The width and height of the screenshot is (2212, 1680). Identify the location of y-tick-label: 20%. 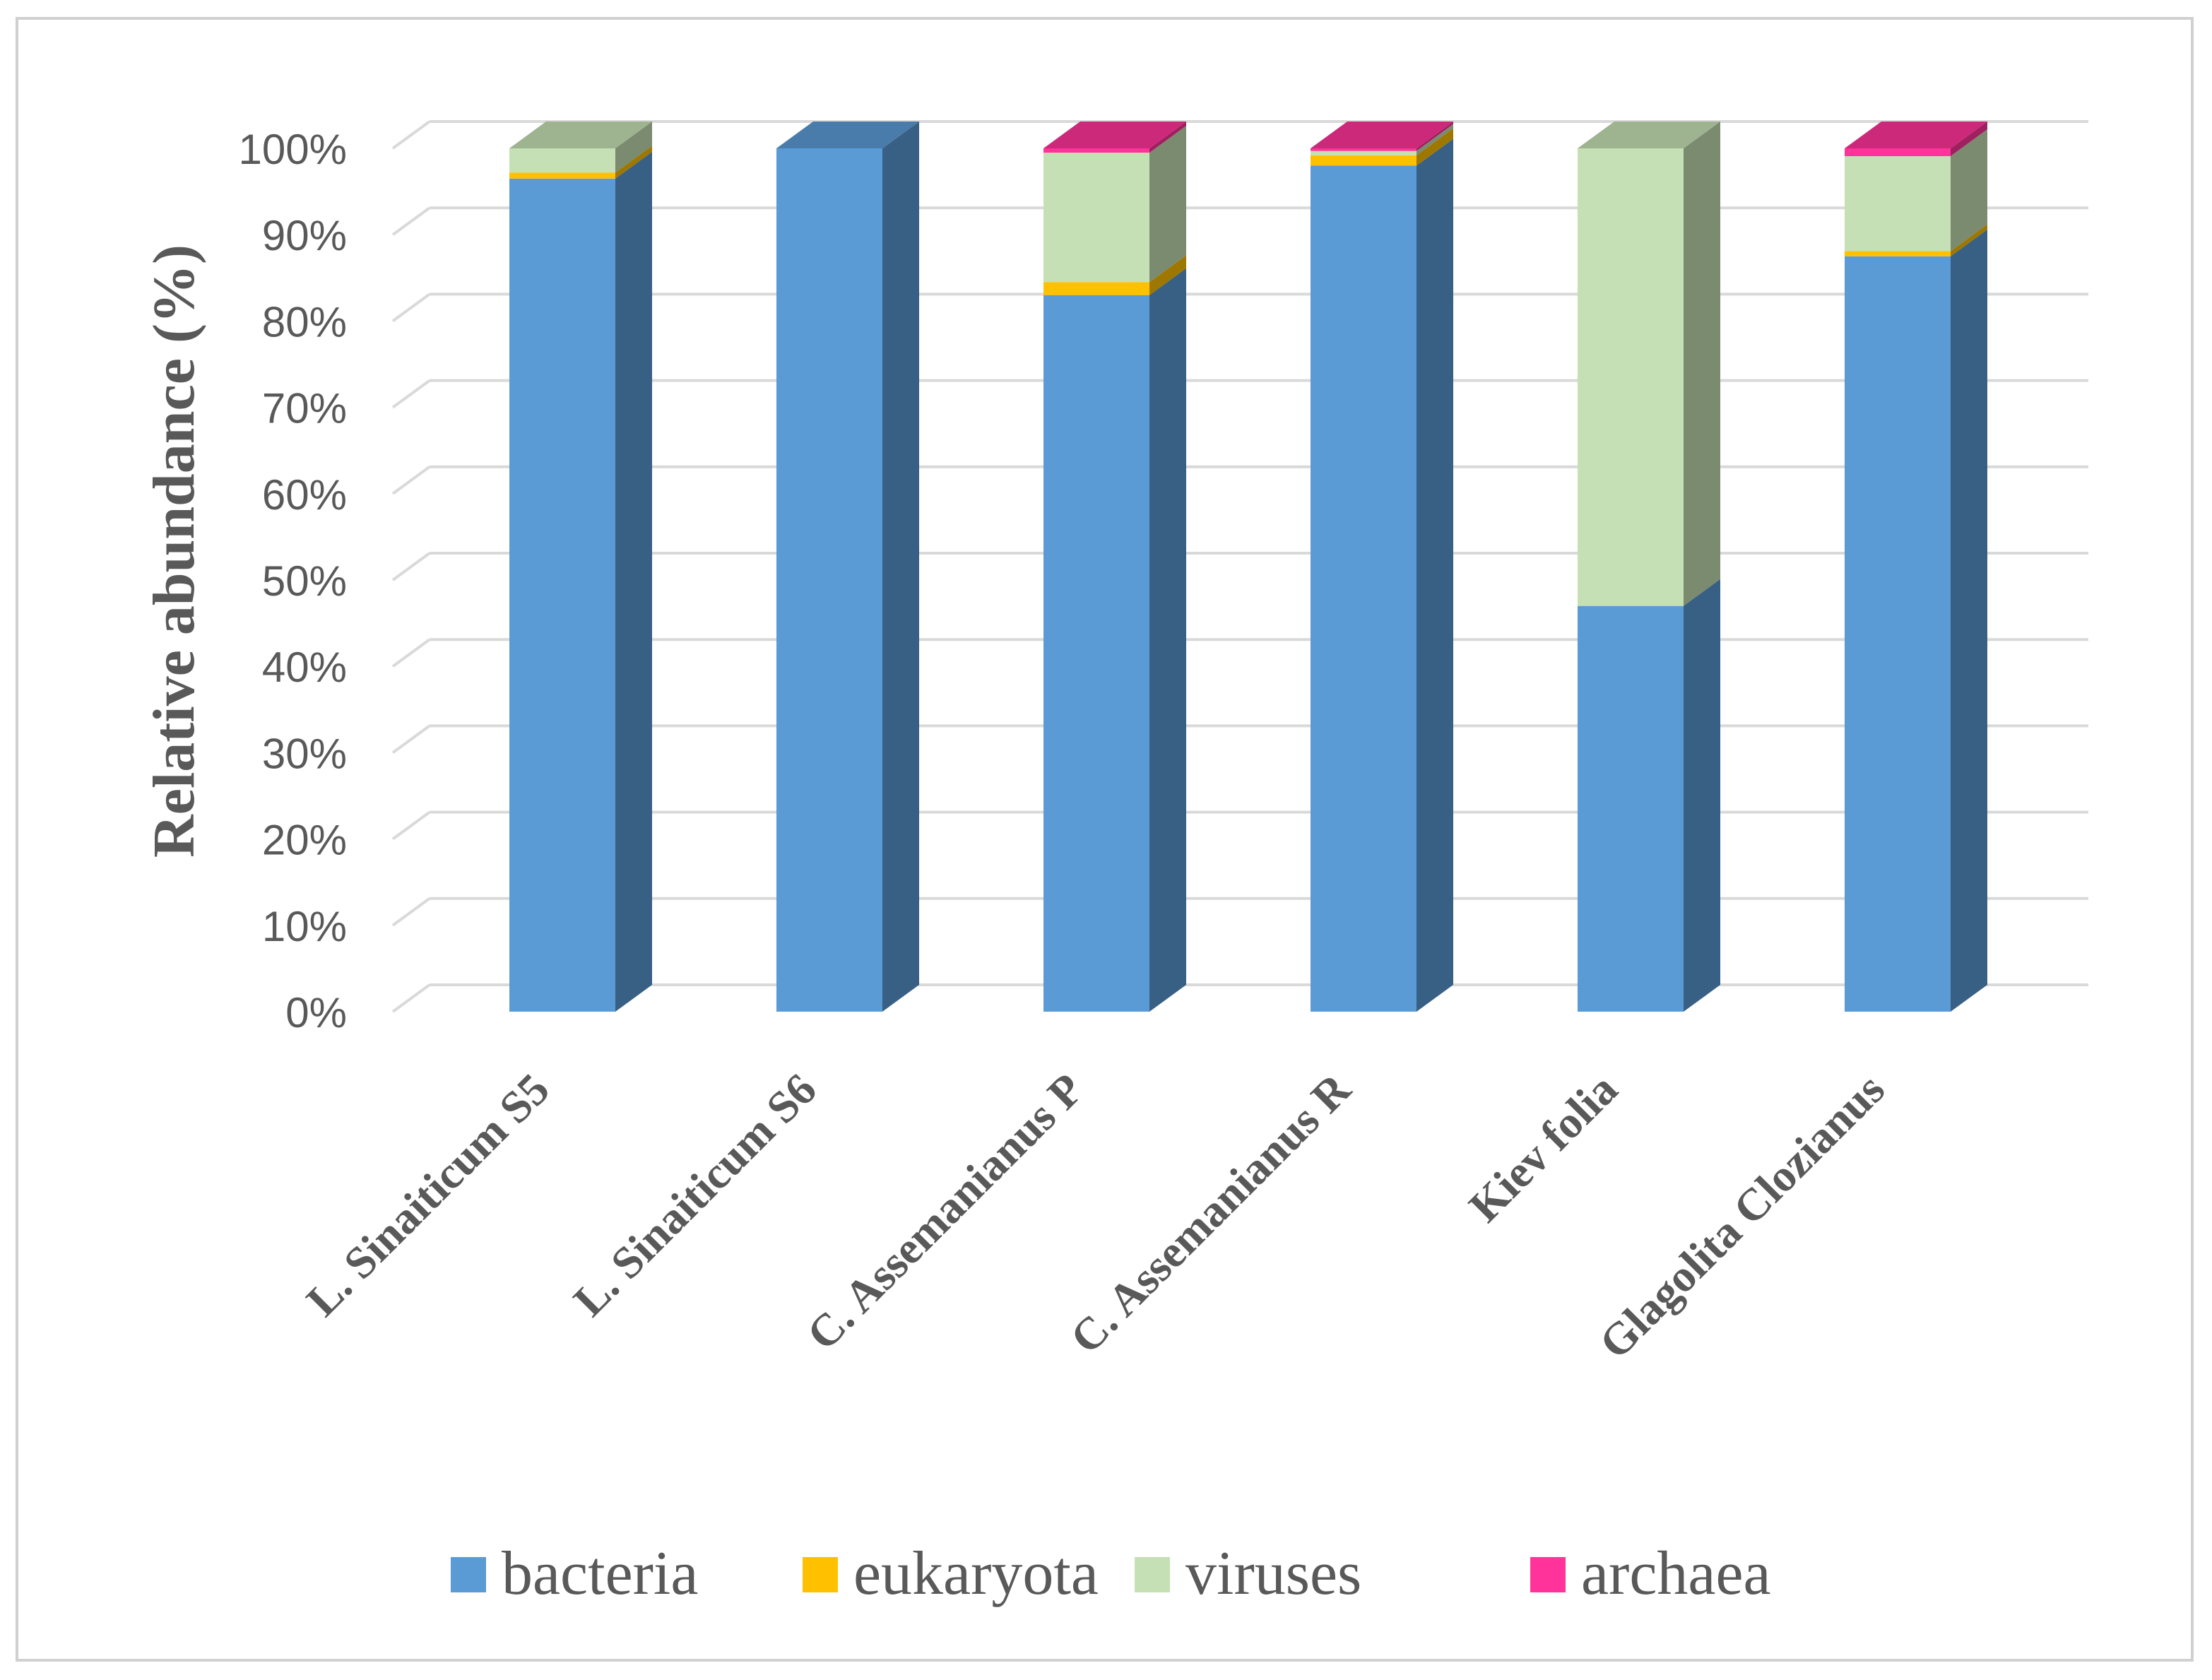
(304, 841).